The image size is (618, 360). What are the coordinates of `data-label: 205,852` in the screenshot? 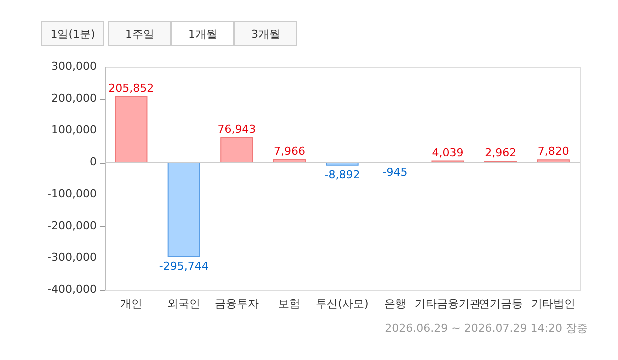 It's located at (131, 88).